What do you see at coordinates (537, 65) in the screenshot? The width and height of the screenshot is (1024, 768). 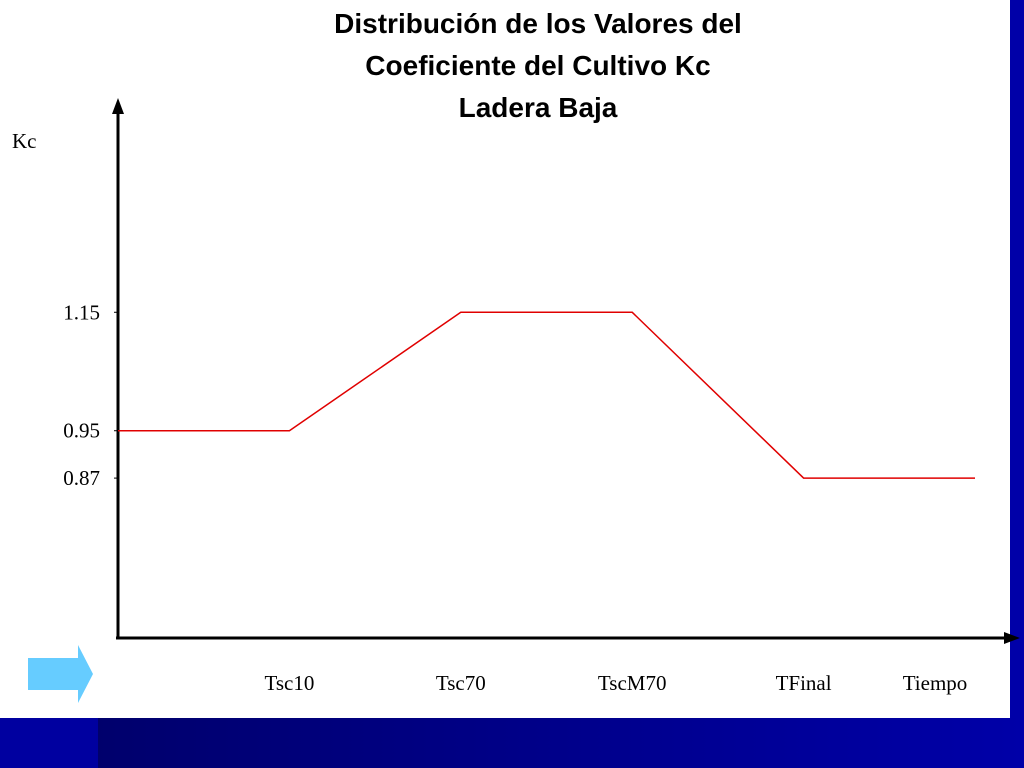 I see `chart-title: Coeficiente del Cultivo Kc` at bounding box center [537, 65].